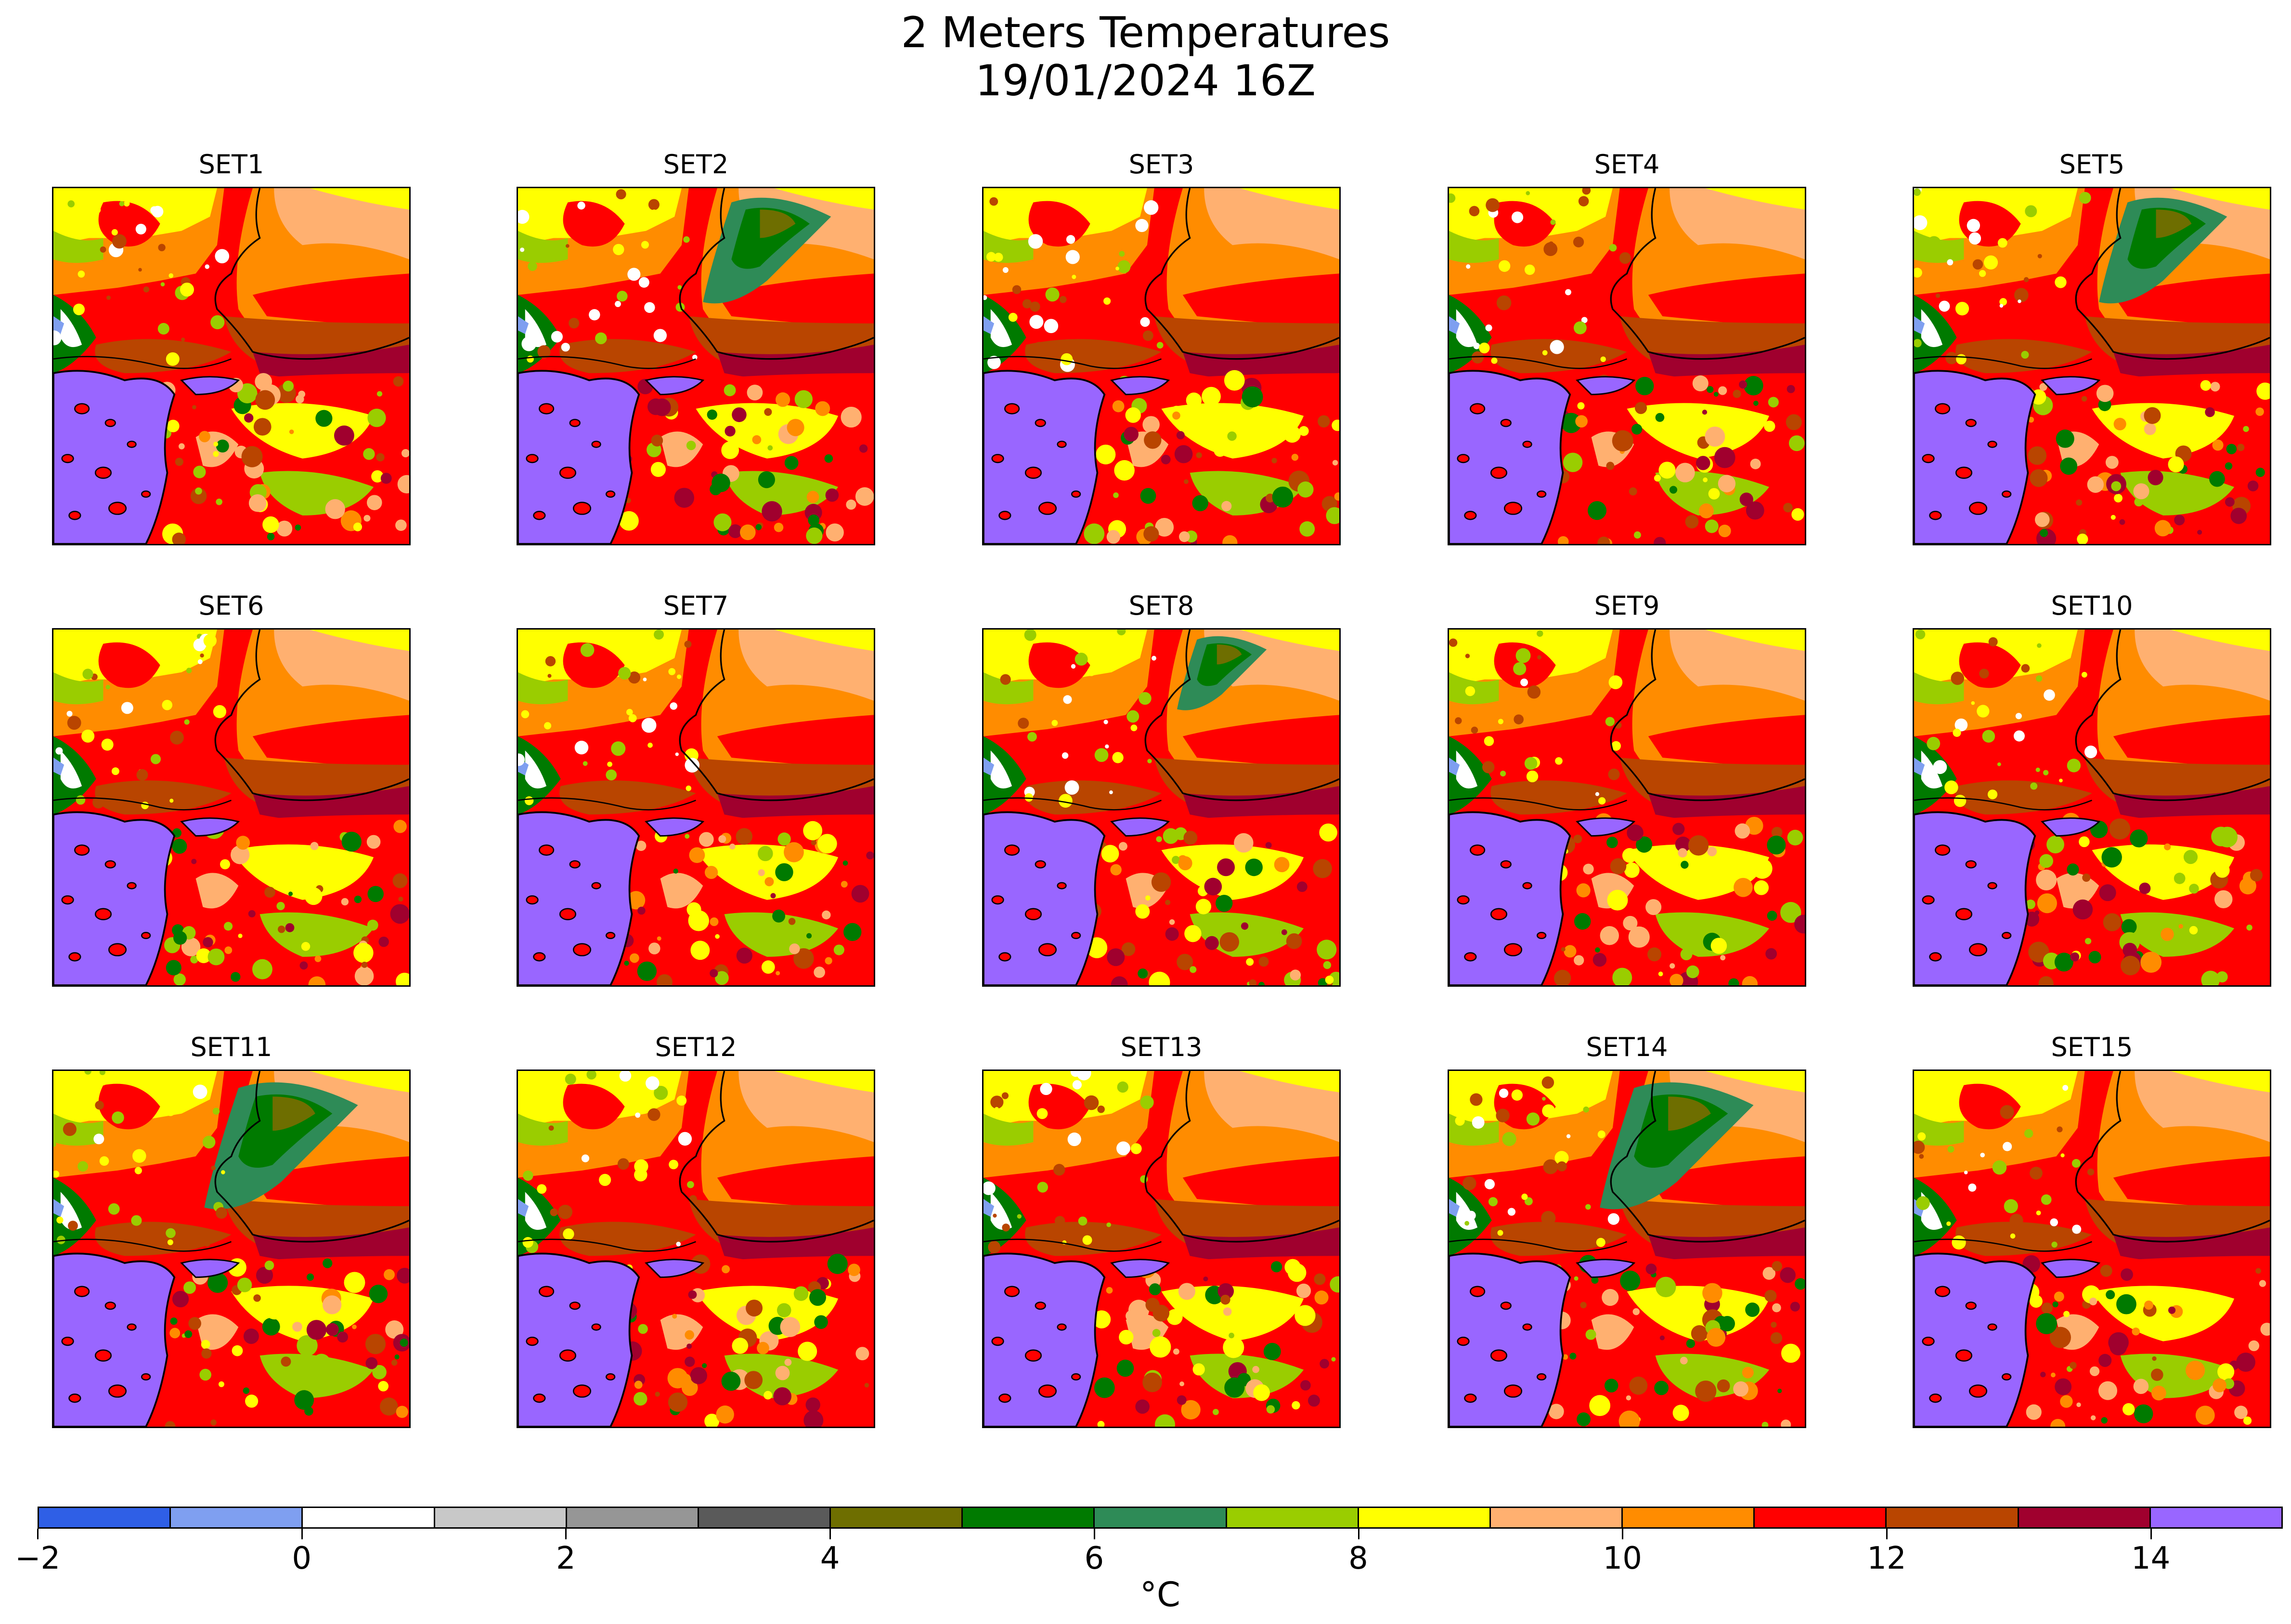  Describe the element at coordinates (302, 1558) in the screenshot. I see `colorbar-tick-label: 0` at that location.